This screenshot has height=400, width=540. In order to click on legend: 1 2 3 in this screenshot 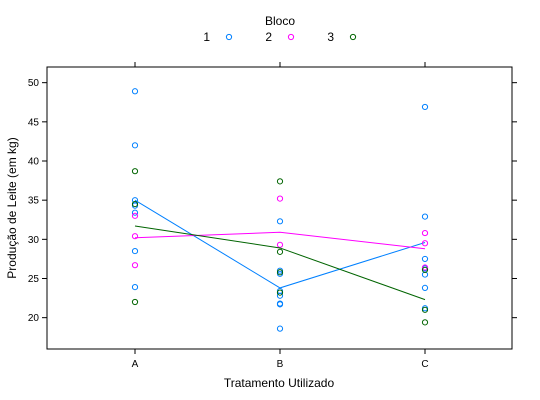, I will do `click(280, 37)`.